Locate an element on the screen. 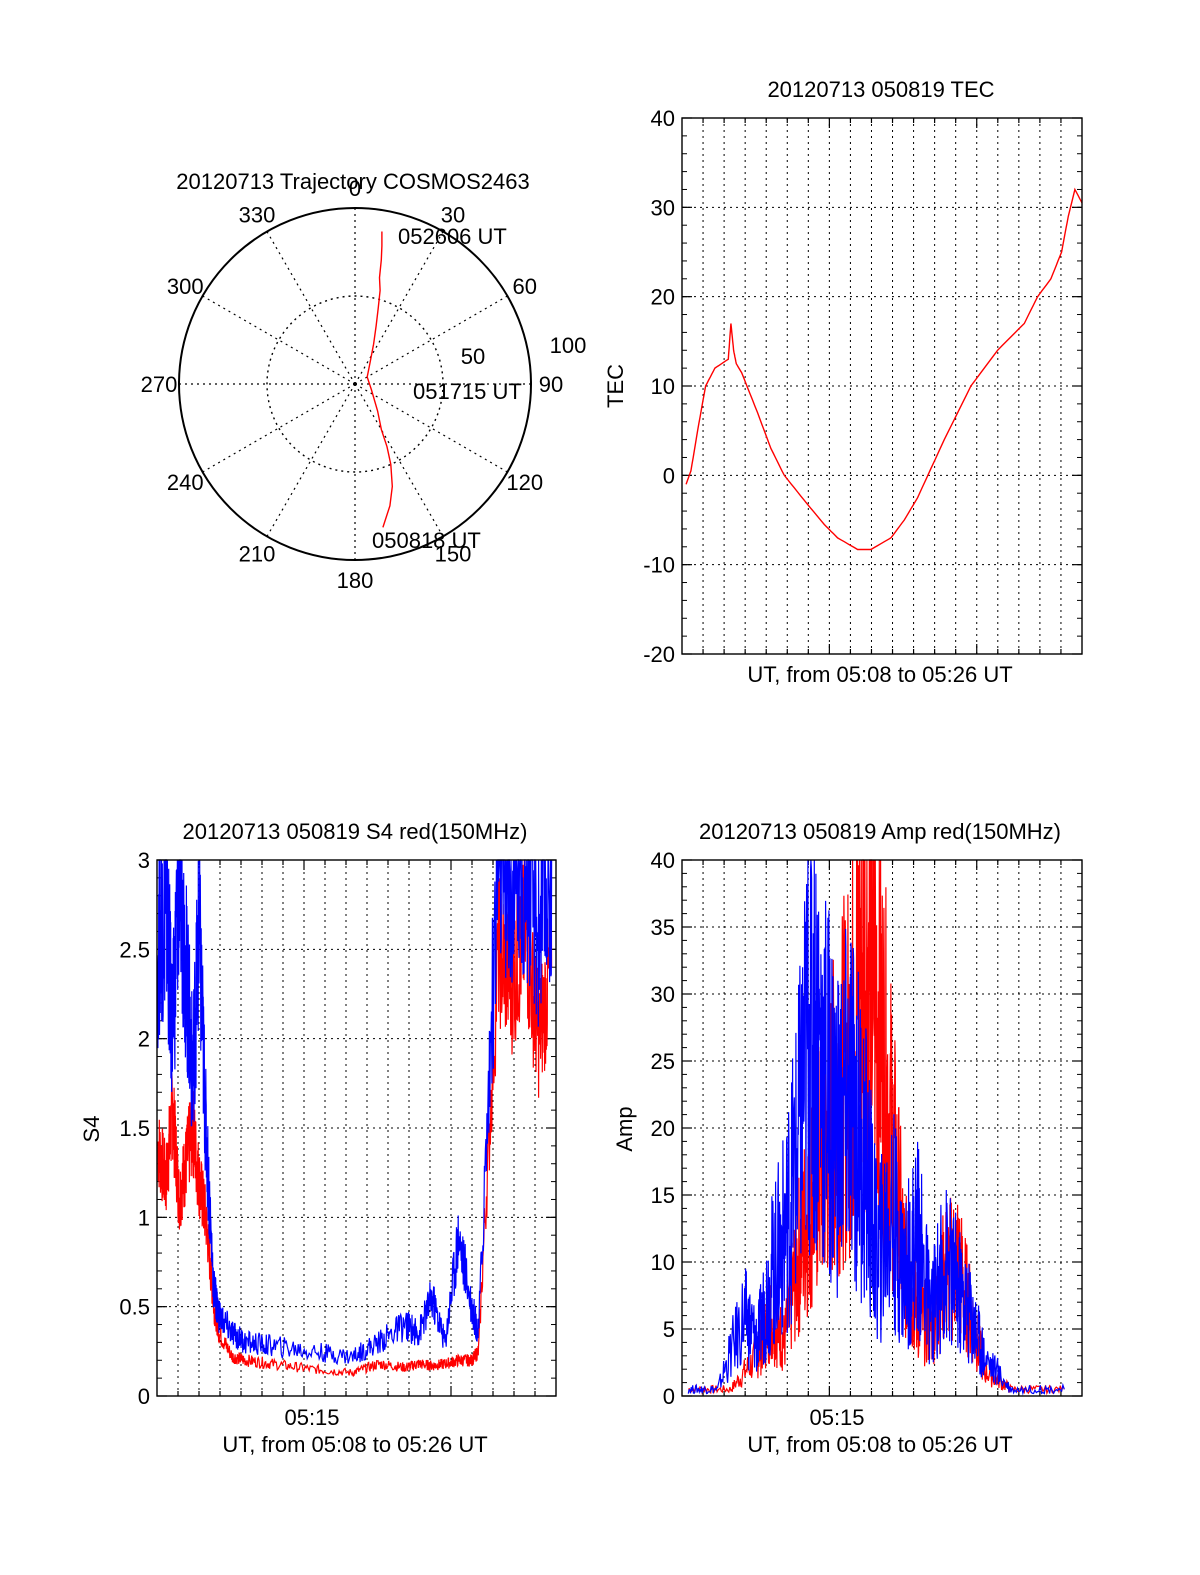 The image size is (1200, 1575). polar-trajectory-line is located at coordinates (380, 379).